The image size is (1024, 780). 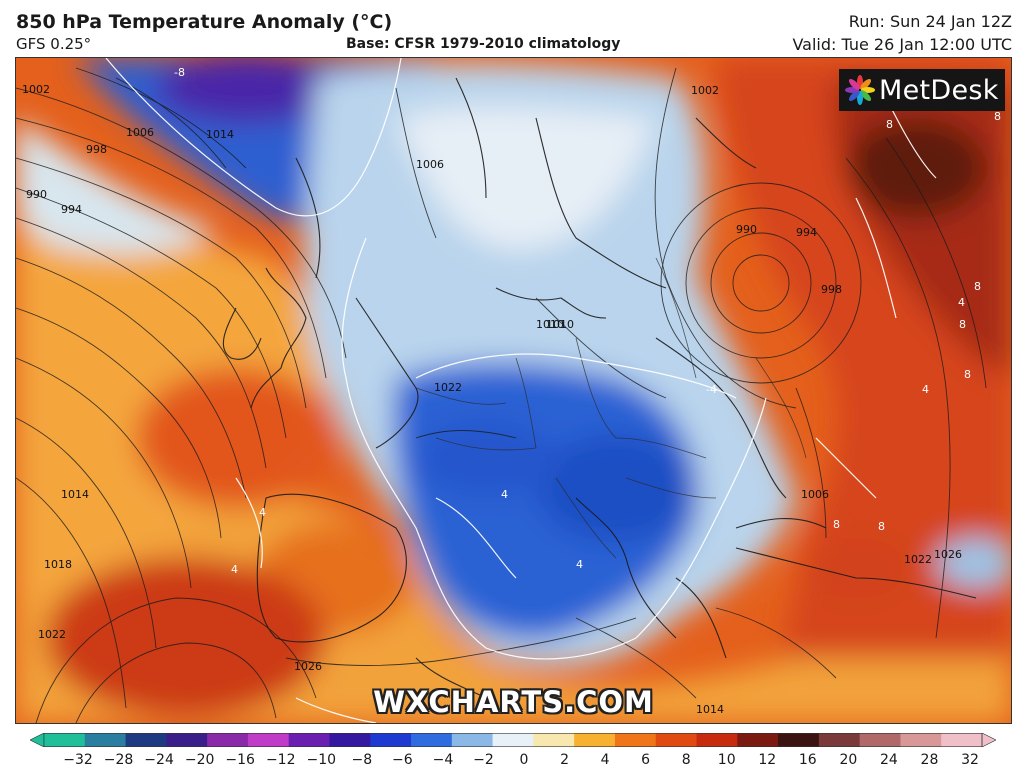 I want to click on colorbar-tick-label: −24, so click(x=159, y=760).